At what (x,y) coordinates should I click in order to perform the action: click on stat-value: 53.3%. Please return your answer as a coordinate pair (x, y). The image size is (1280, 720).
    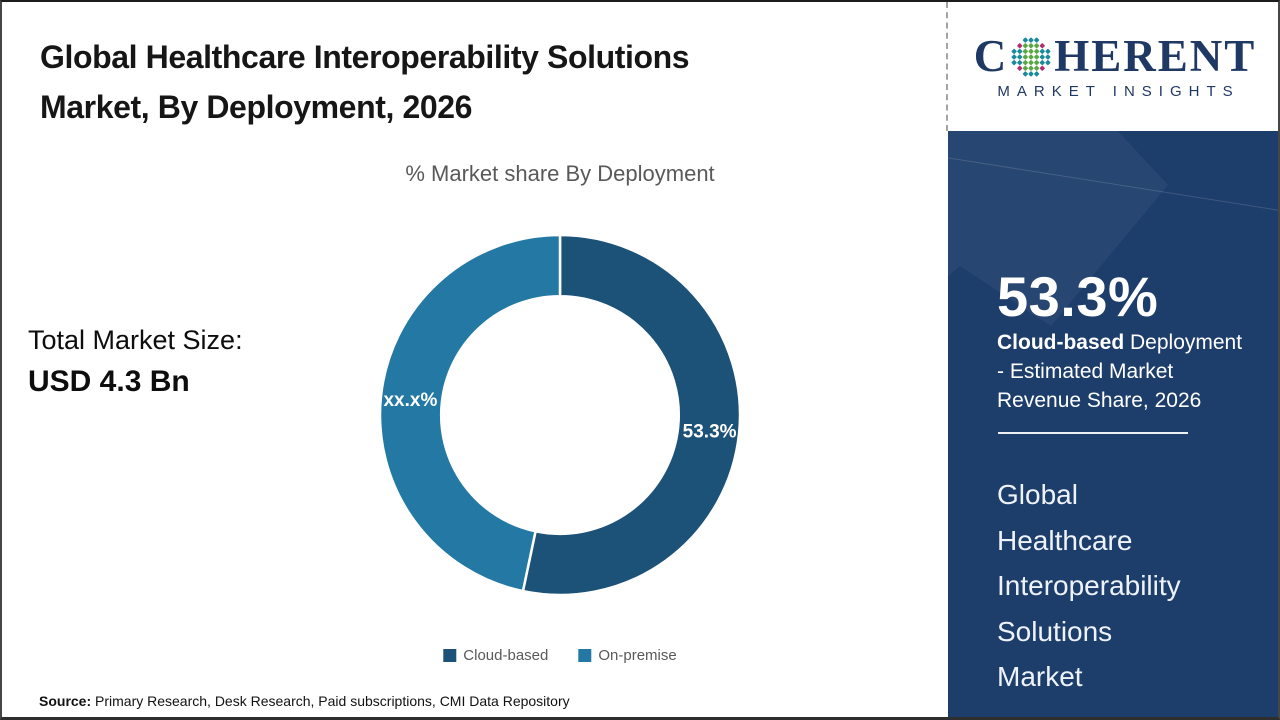
    Looking at the image, I should click on (1078, 296).